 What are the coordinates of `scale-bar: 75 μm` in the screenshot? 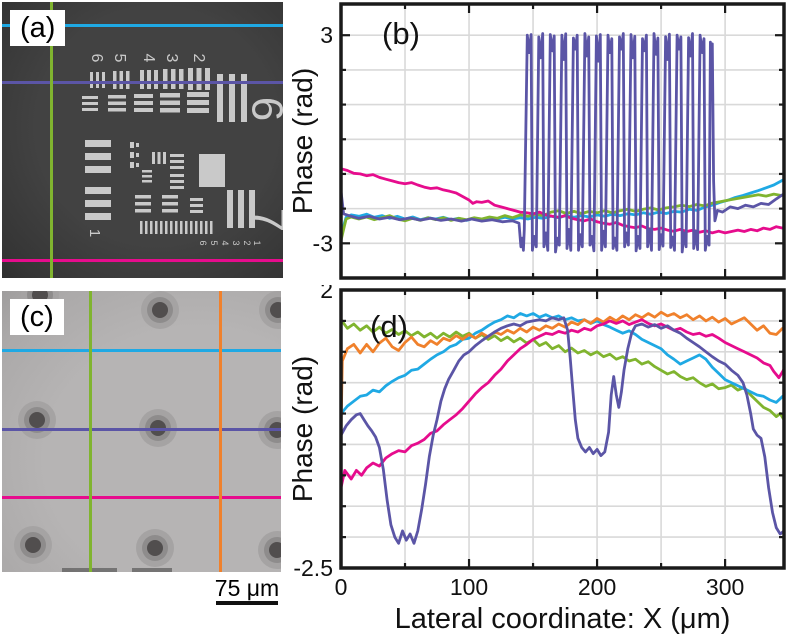 It's located at (247, 592).